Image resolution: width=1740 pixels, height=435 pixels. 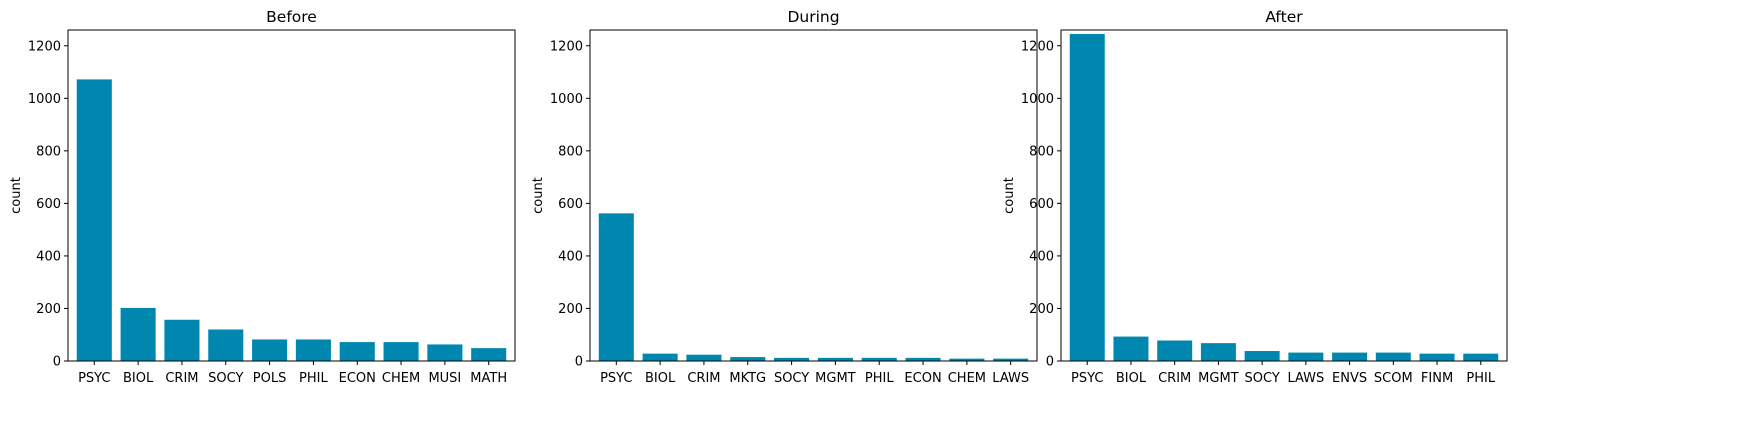 I want to click on x-tick-label: FINM, so click(x=1437, y=378).